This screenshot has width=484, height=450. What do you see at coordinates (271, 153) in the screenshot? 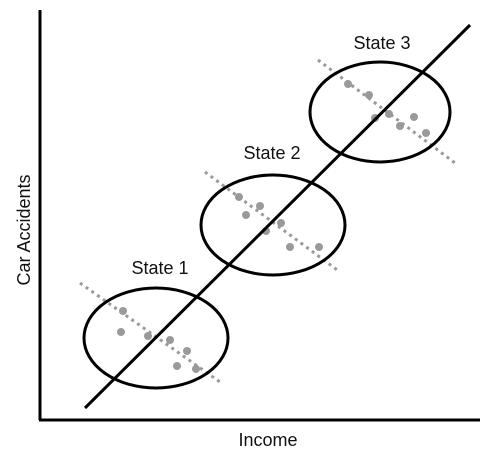
I see `group-label: State 2` at bounding box center [271, 153].